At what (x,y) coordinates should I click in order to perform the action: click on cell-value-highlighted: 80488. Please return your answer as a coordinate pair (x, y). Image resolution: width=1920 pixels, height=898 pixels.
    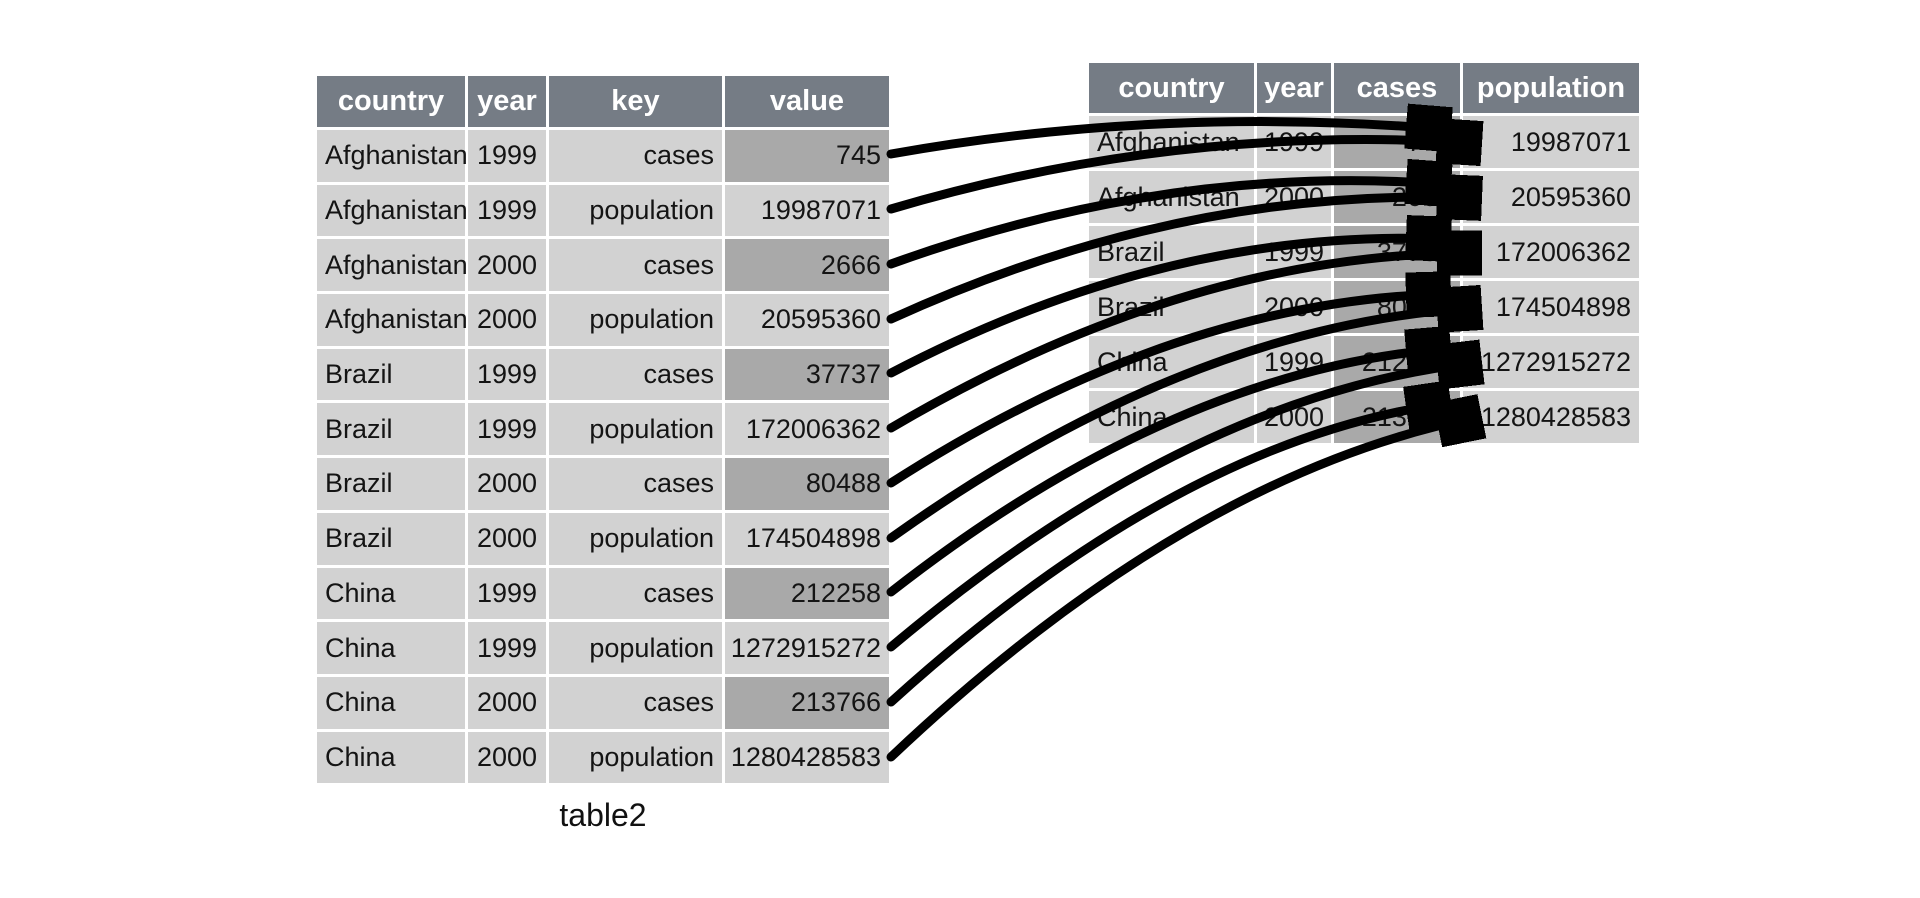
    Looking at the image, I should click on (807, 484).